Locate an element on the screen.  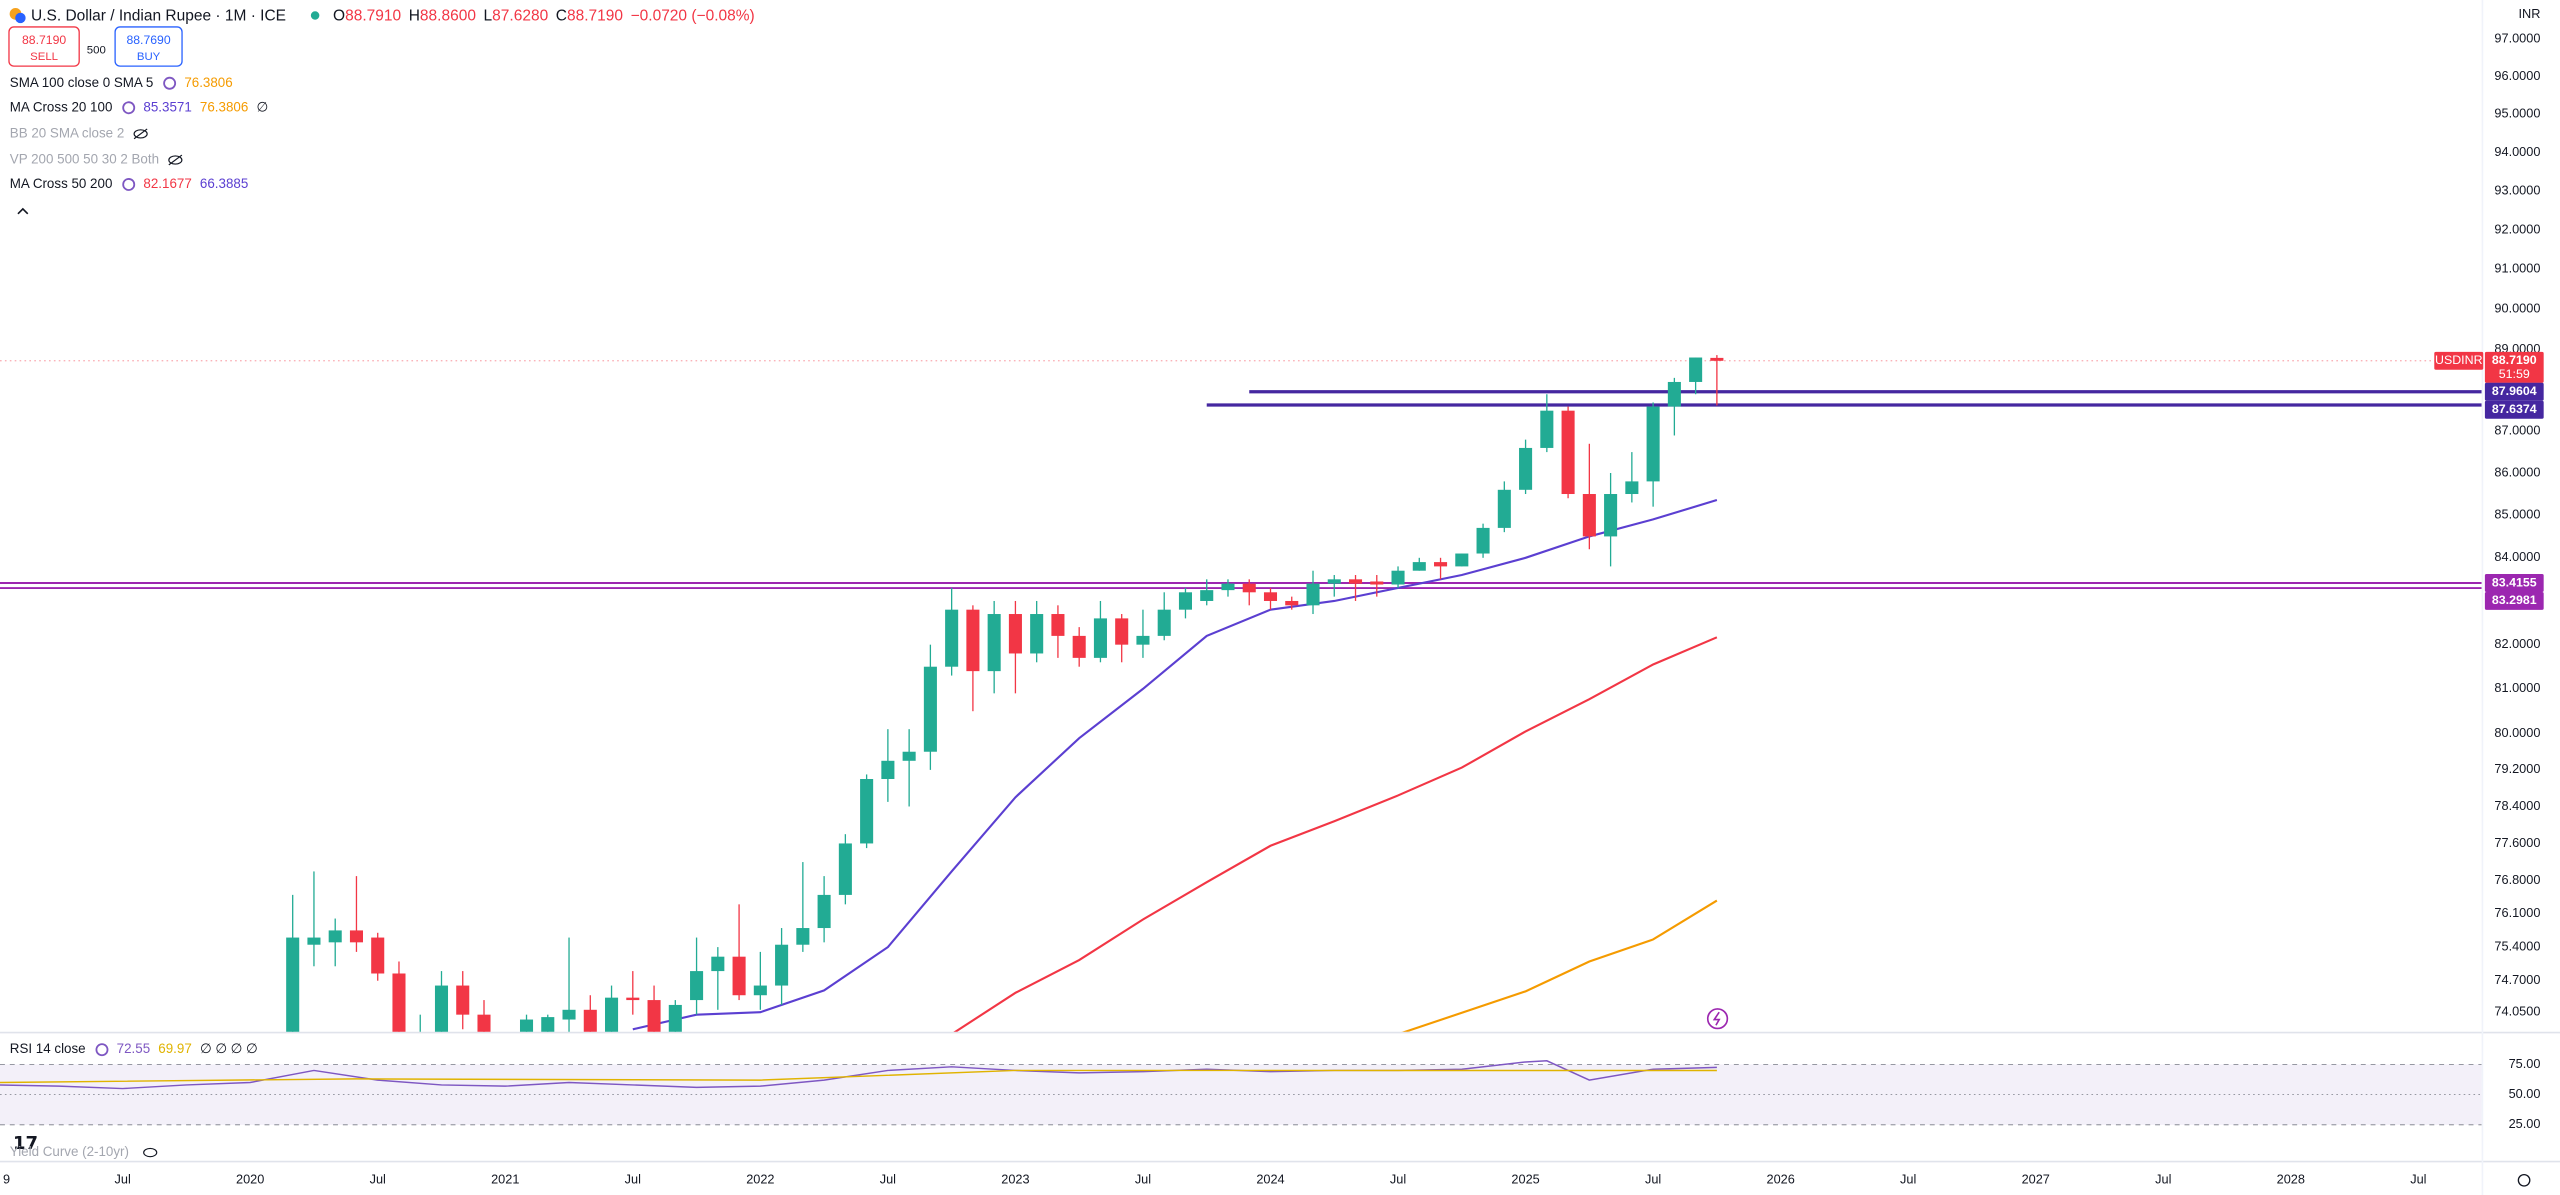
level-tag-label: 83.4155 is located at coordinates (2514, 582).